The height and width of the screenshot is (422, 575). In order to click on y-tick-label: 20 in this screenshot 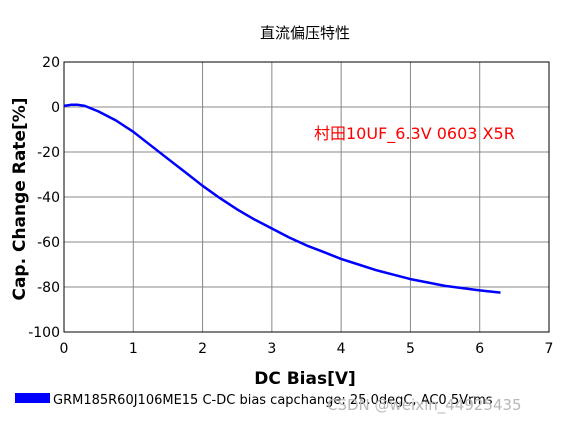, I will do `click(51, 63)`.